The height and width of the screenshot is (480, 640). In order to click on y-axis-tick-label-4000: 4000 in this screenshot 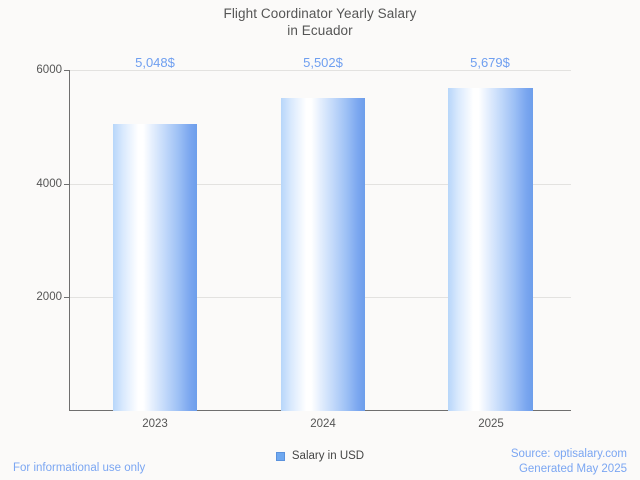, I will do `click(49, 184)`.